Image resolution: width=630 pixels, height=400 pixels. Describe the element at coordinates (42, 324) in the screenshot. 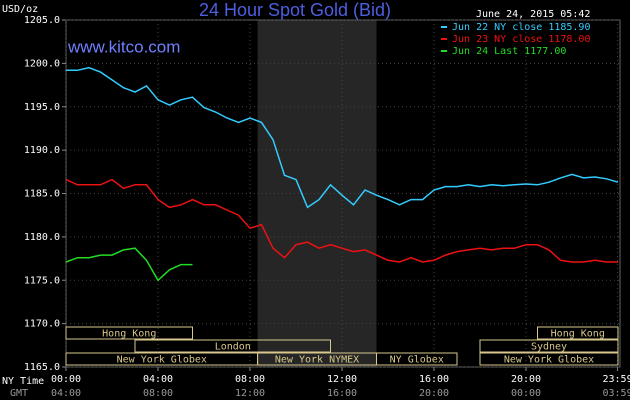

I see `y-tick-label: 1170.0` at that location.